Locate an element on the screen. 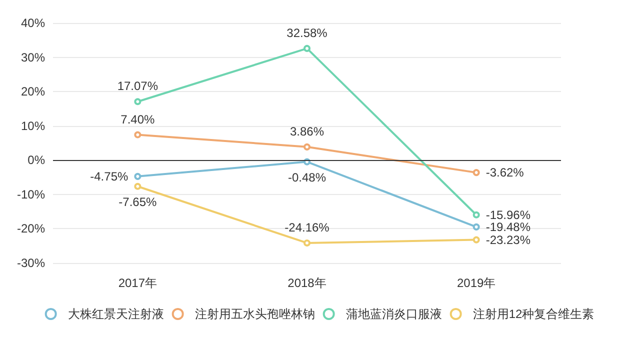  legend-label: 注射用五水头孢唑林钠 is located at coordinates (254, 314).